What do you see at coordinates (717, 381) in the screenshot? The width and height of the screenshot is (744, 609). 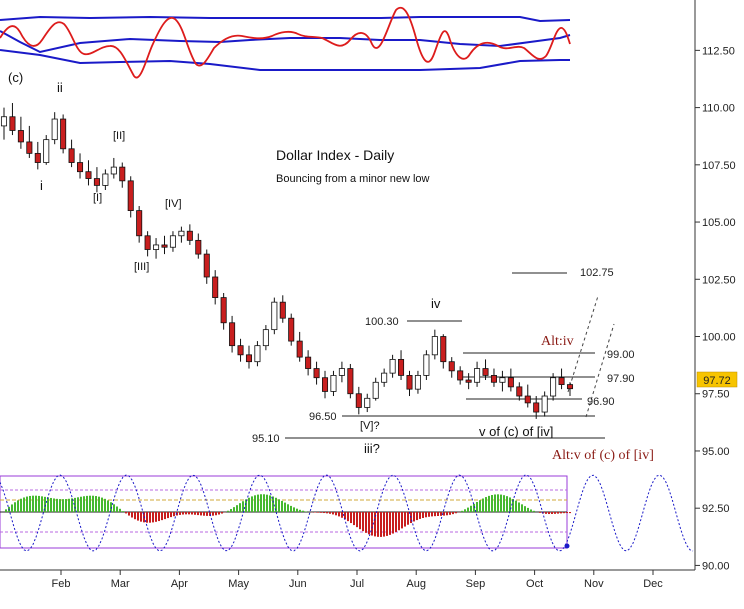 I see `last-price-value: 97.72` at bounding box center [717, 381].